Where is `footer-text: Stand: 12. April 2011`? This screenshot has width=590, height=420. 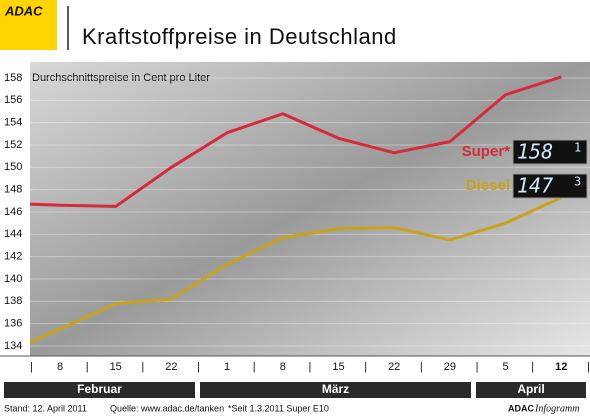 footer-text: Stand: 12. April 2011 is located at coordinates (45, 408).